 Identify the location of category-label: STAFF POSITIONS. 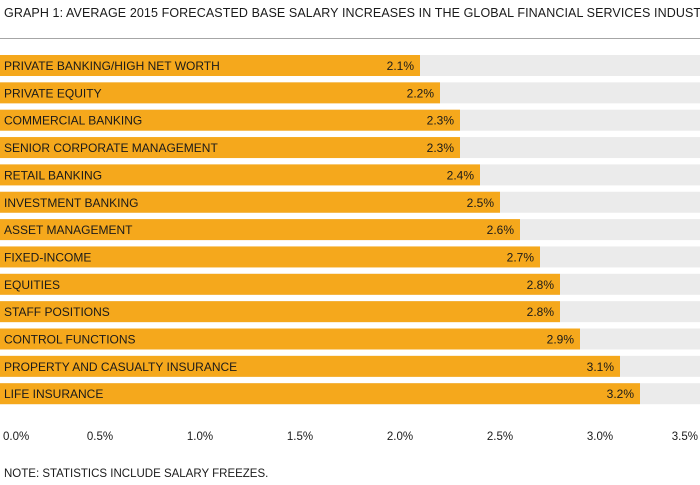
(57, 312).